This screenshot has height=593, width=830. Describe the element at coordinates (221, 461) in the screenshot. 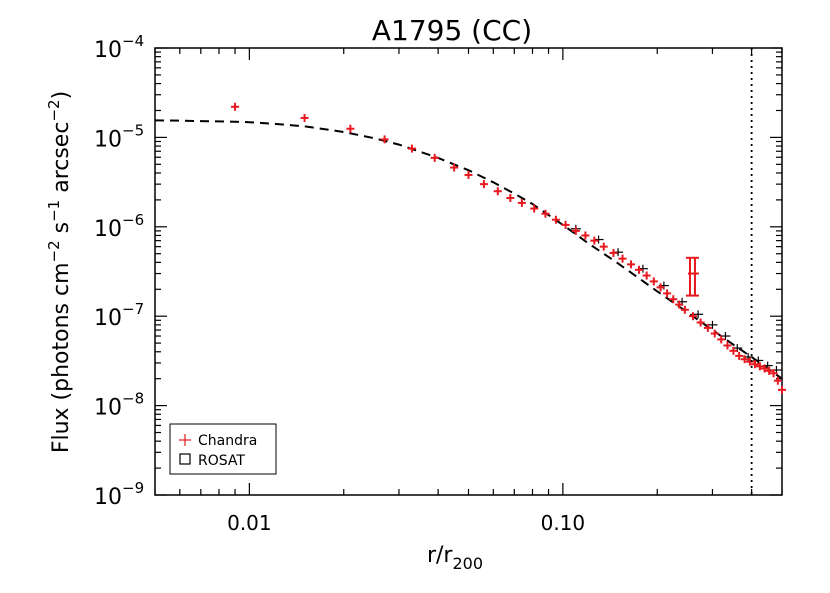

I see `legend-rosat-label: ROSAT` at that location.